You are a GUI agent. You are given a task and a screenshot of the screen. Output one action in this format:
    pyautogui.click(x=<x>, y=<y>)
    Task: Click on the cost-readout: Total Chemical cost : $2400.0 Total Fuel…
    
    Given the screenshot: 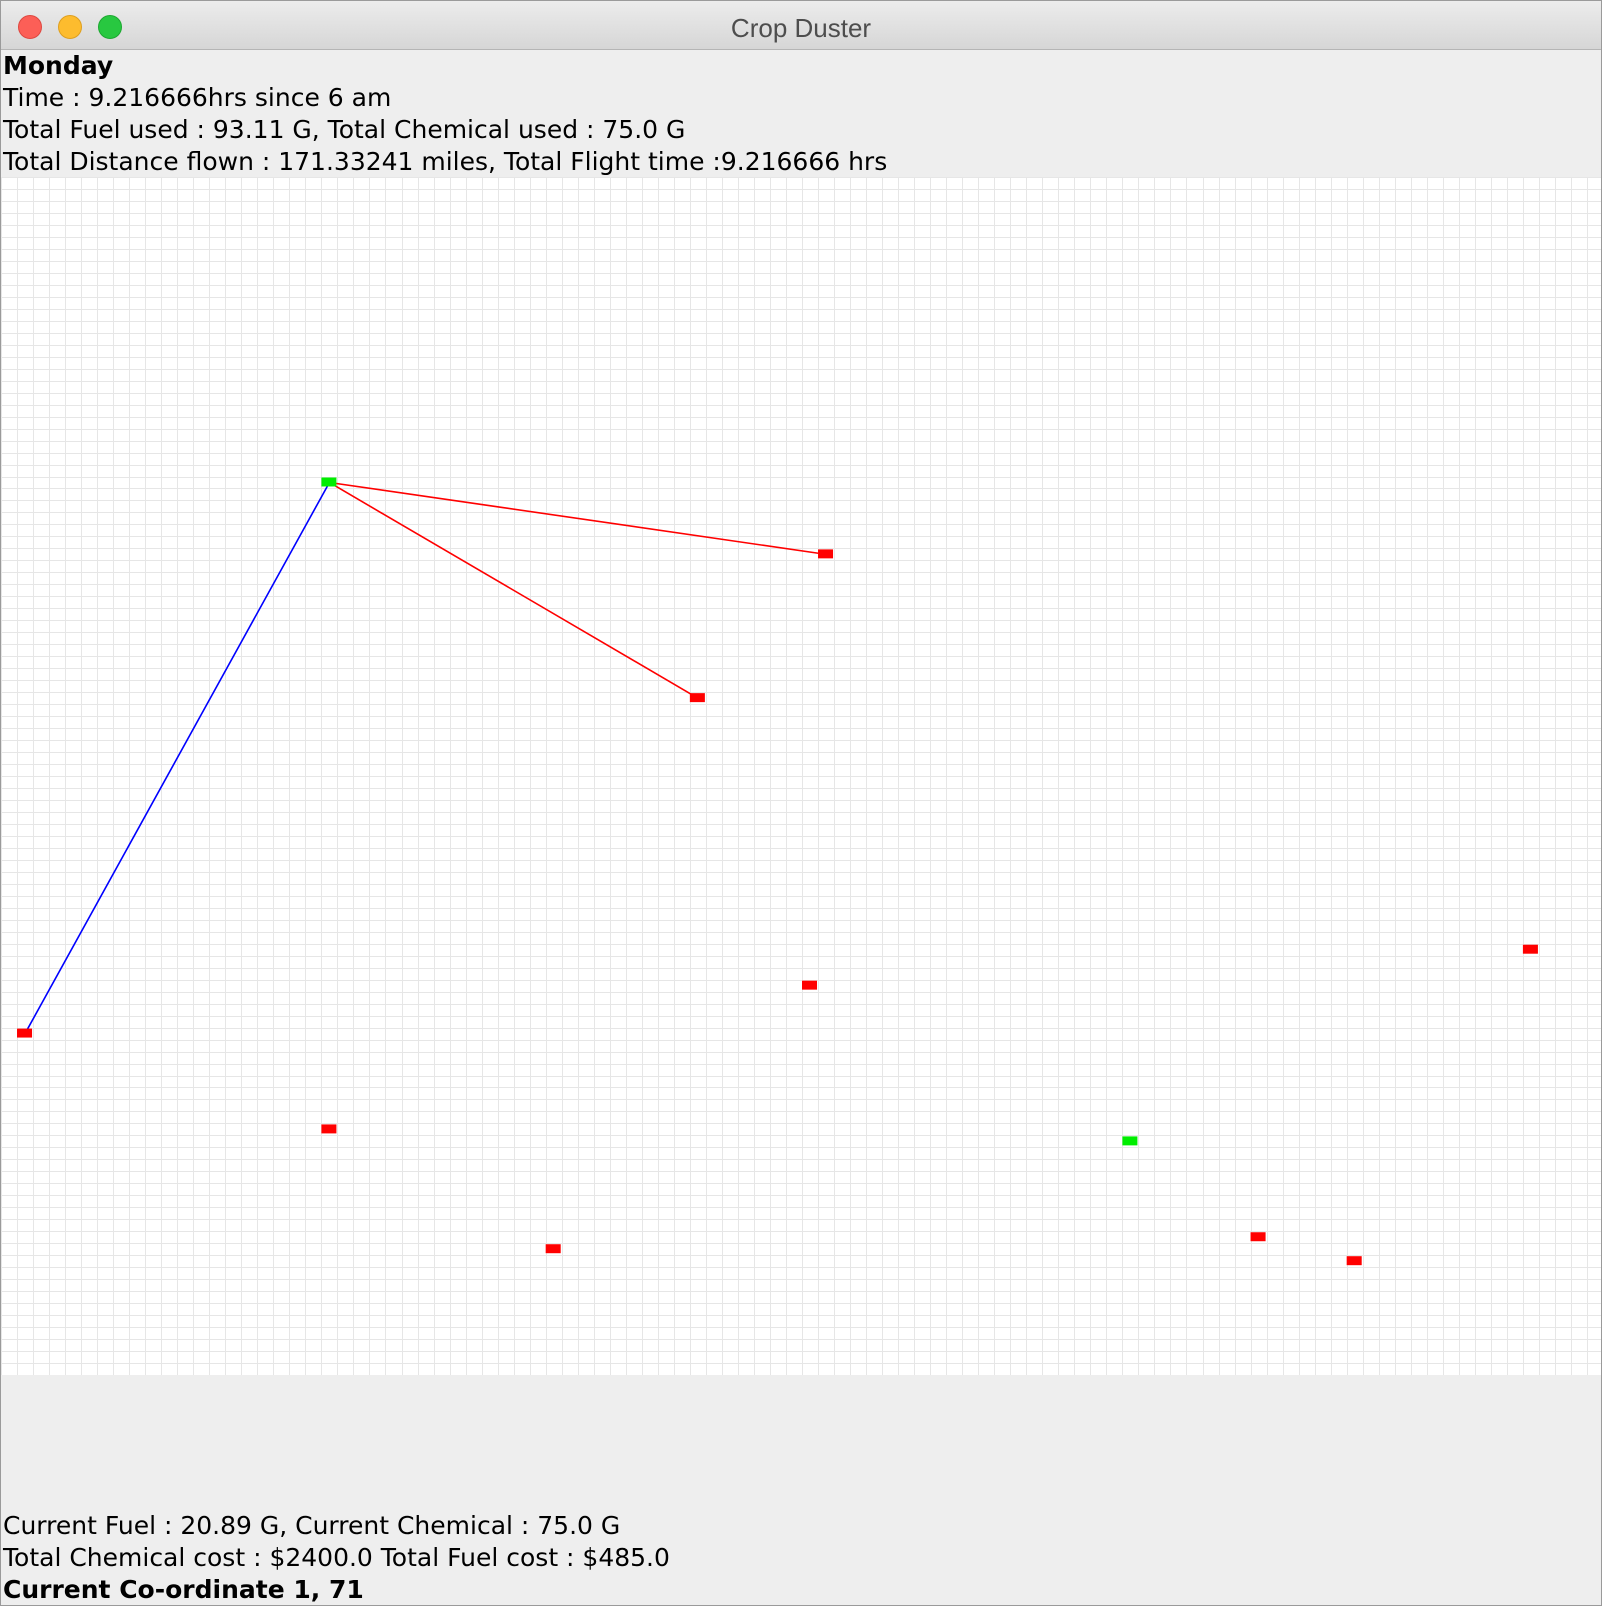 What is the action you would take?
    pyautogui.click(x=336, y=1557)
    